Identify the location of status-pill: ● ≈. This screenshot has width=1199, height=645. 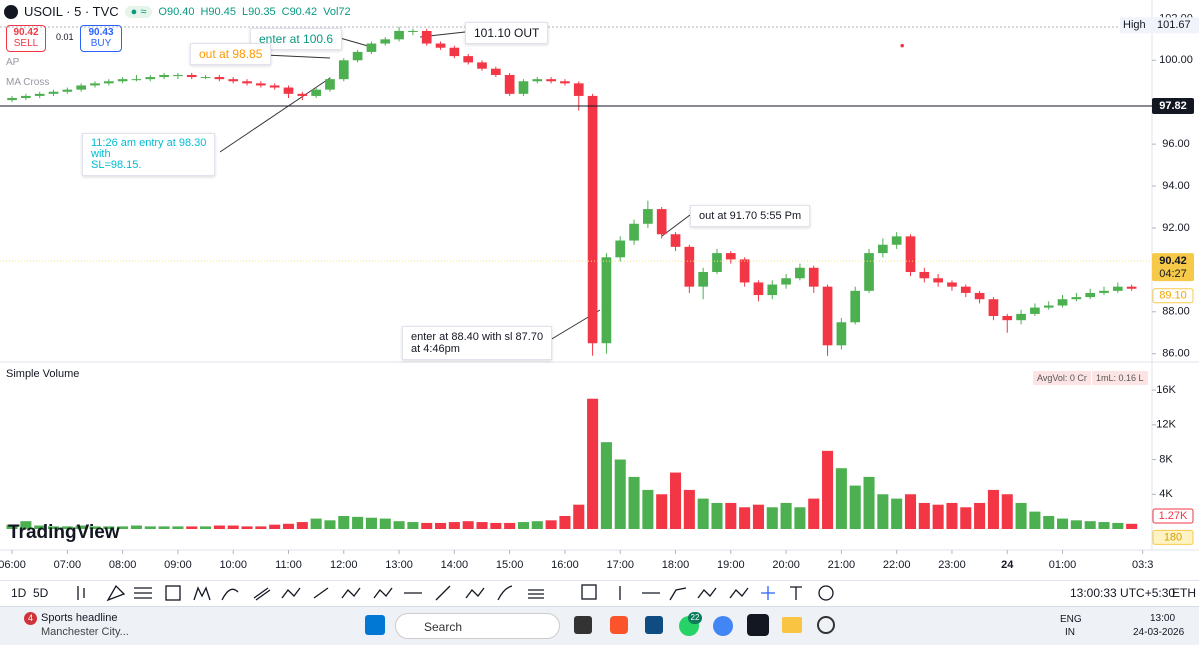
(138, 11).